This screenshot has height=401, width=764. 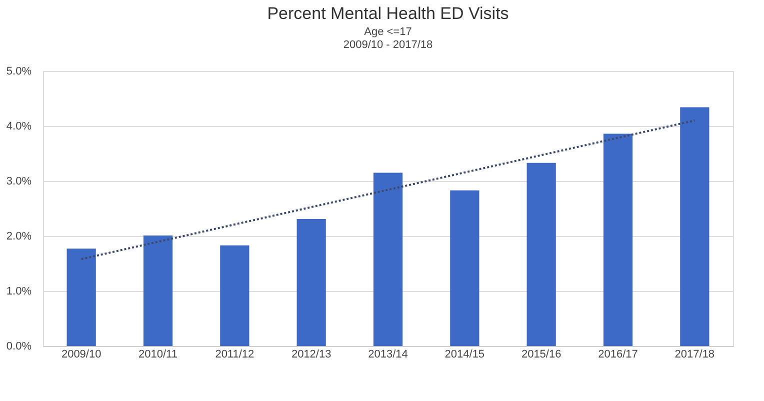 What do you see at coordinates (311, 354) in the screenshot?
I see `x-tick-label: 2012/13` at bounding box center [311, 354].